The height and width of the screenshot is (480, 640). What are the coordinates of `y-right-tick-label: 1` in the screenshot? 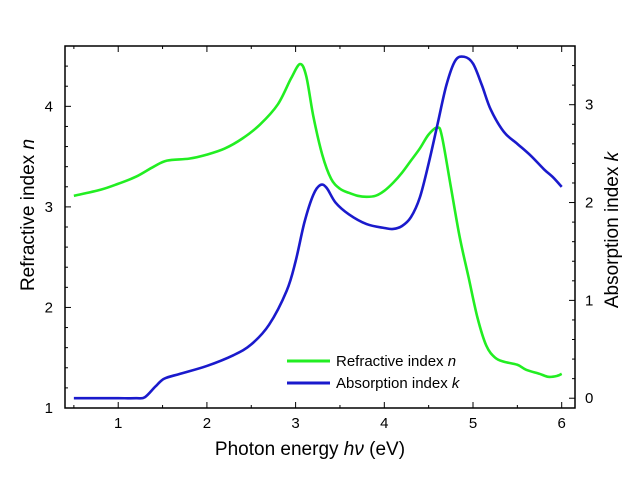 It's located at (589, 300).